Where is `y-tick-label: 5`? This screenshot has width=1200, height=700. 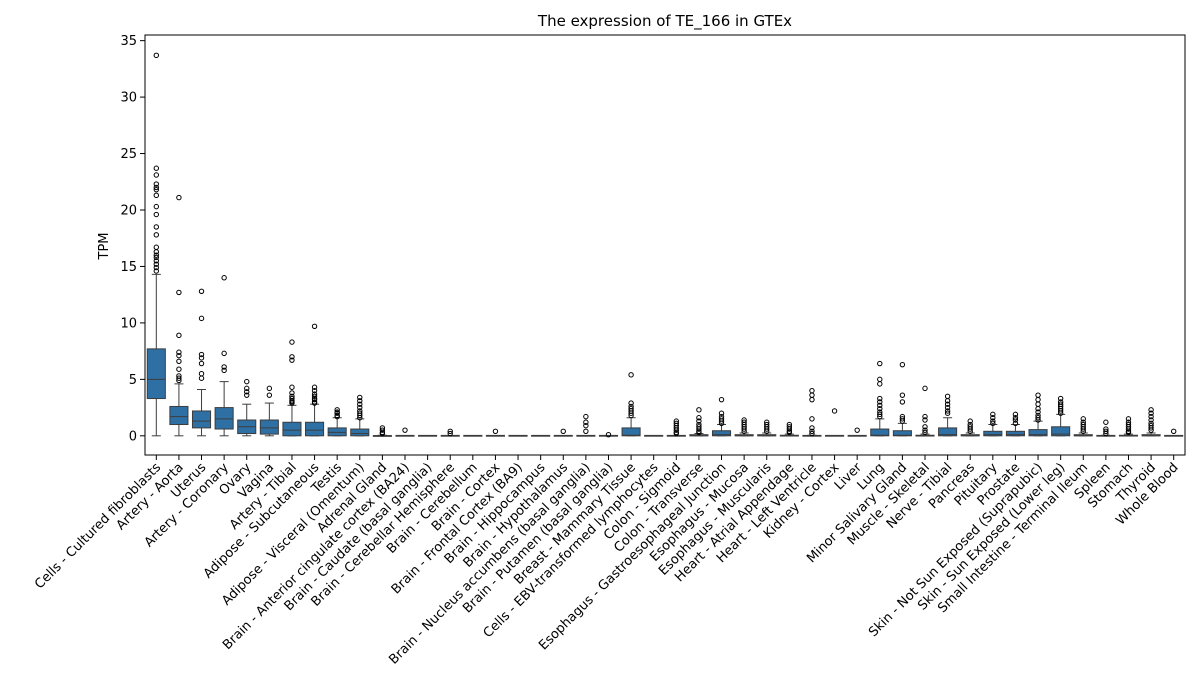
y-tick-label: 5 is located at coordinates (133, 380).